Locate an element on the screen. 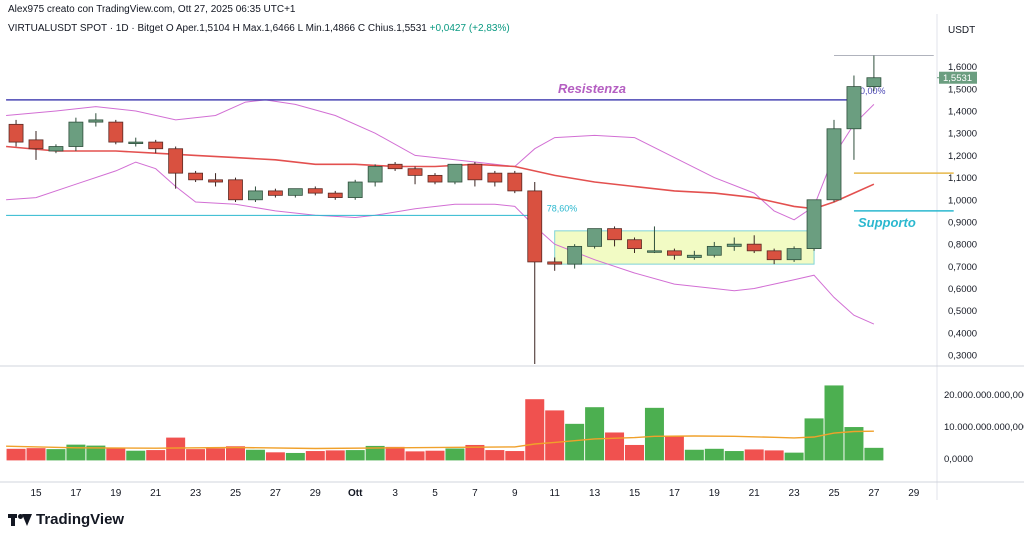 The height and width of the screenshot is (539, 1024). price-tick-label: 1,6000 is located at coordinates (962, 67).